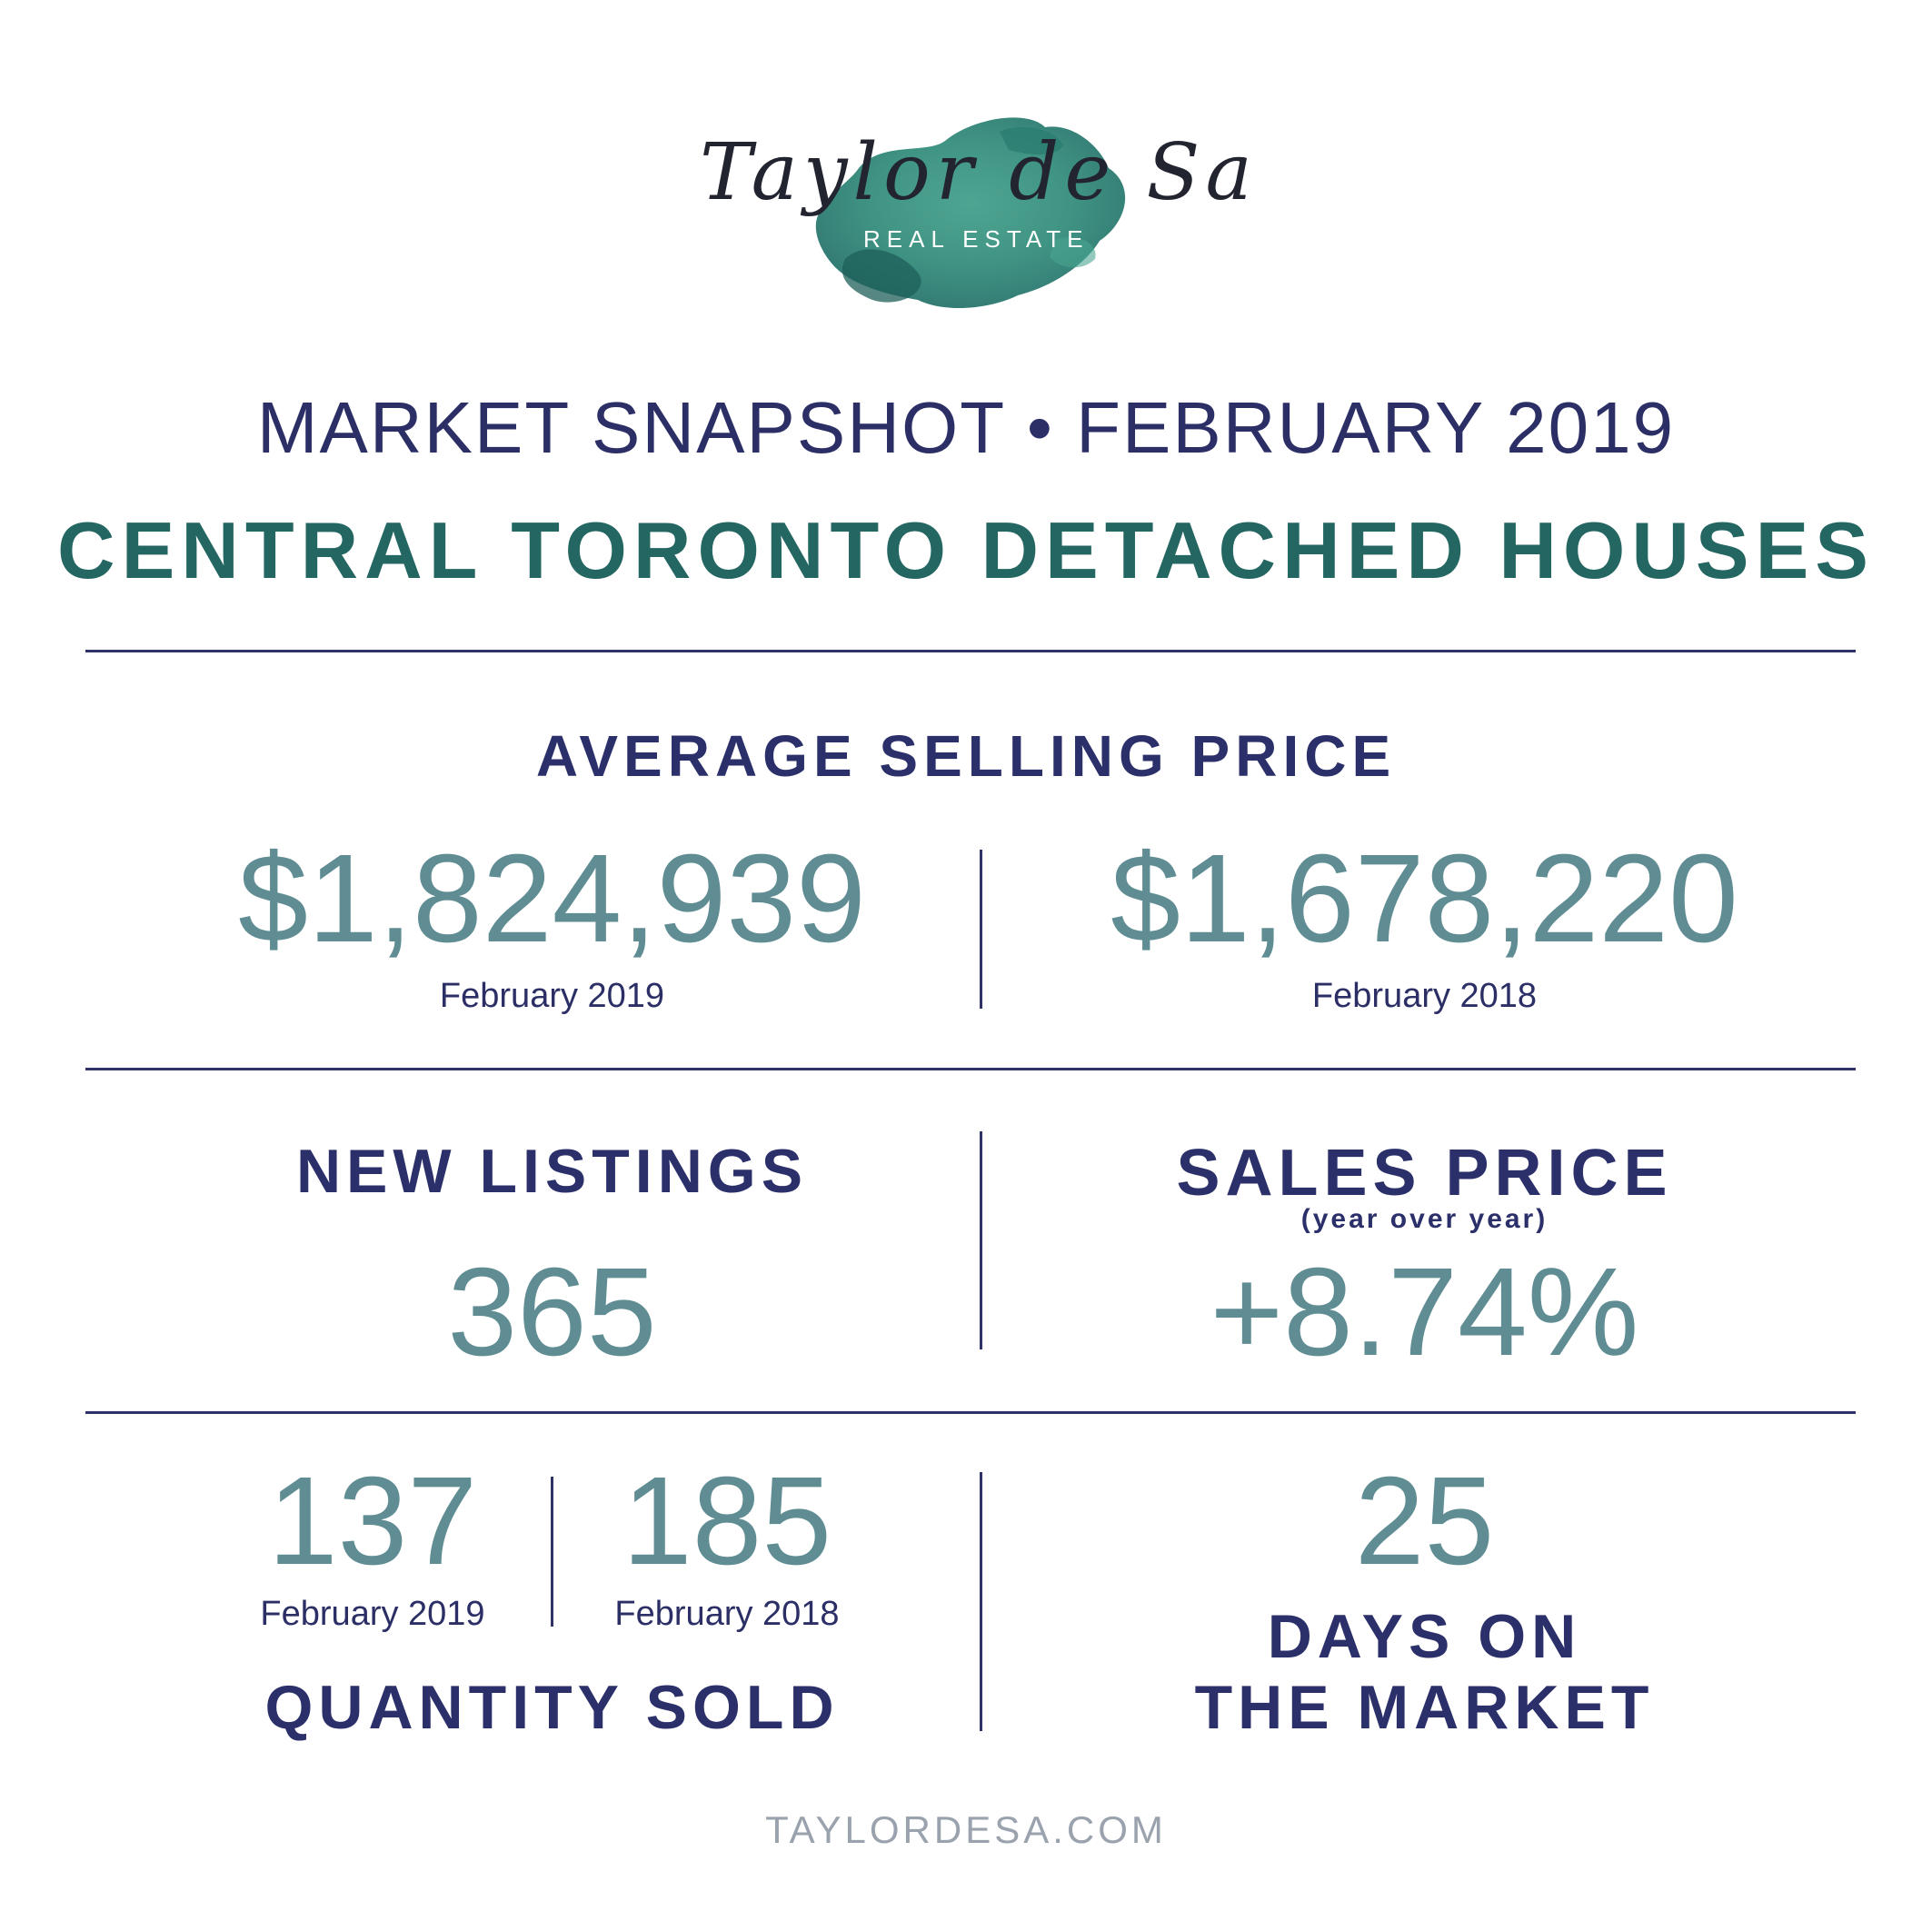 The image size is (1932, 1931). Describe the element at coordinates (971, 1412) in the screenshot. I see `divider-bottom` at that location.